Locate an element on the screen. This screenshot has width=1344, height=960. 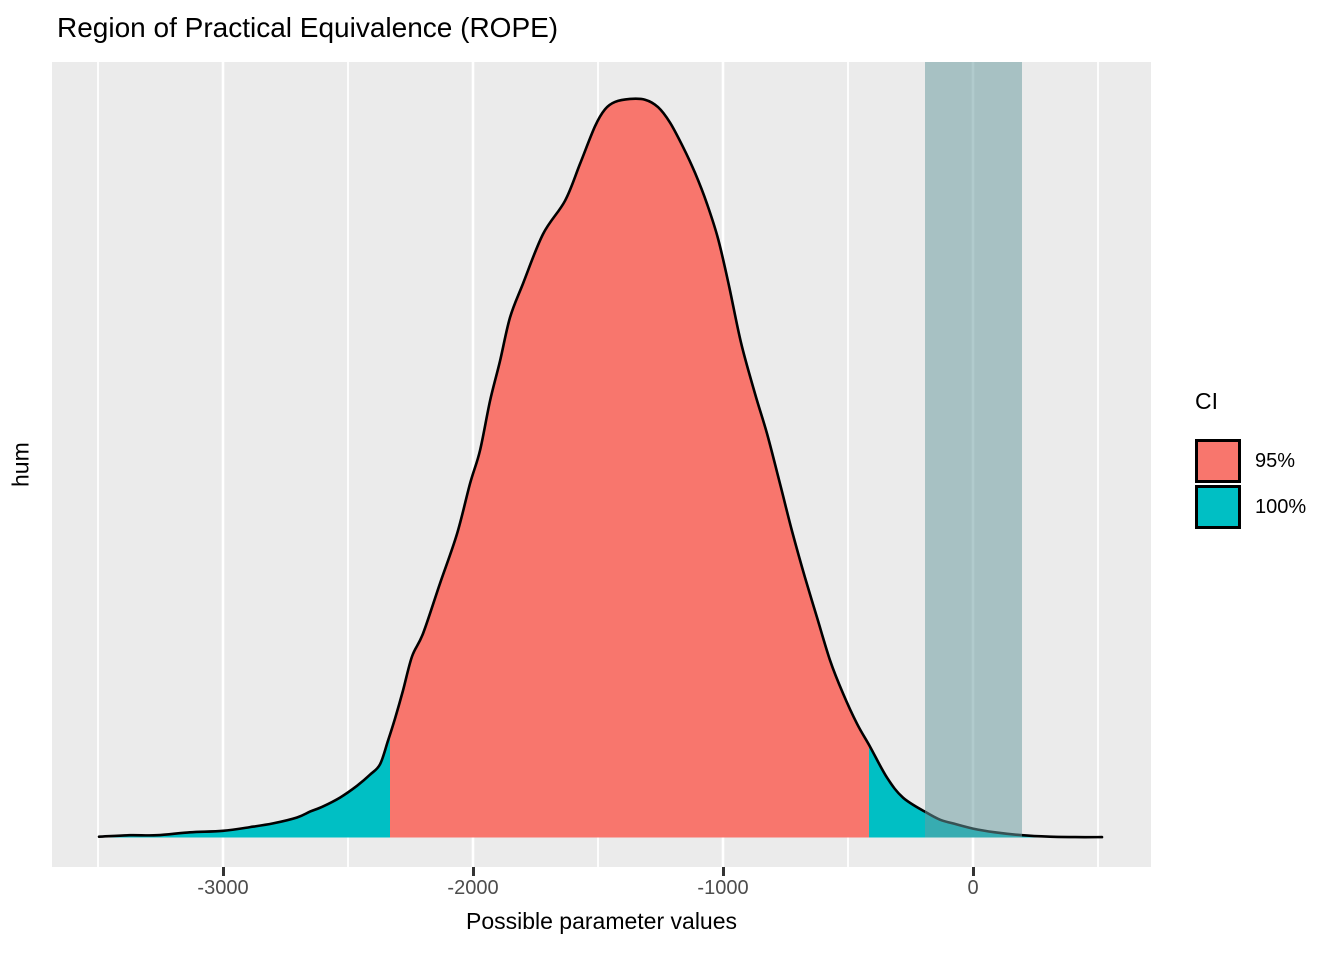
legend-item-label: 100% is located at coordinates (1281, 506).